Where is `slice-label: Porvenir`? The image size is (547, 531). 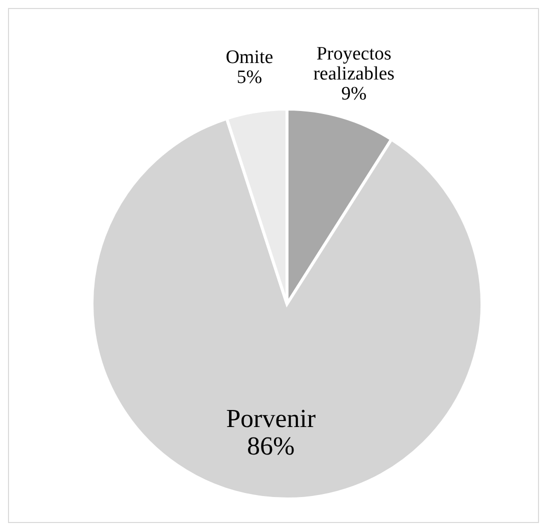 slice-label: Porvenir is located at coordinates (271, 418).